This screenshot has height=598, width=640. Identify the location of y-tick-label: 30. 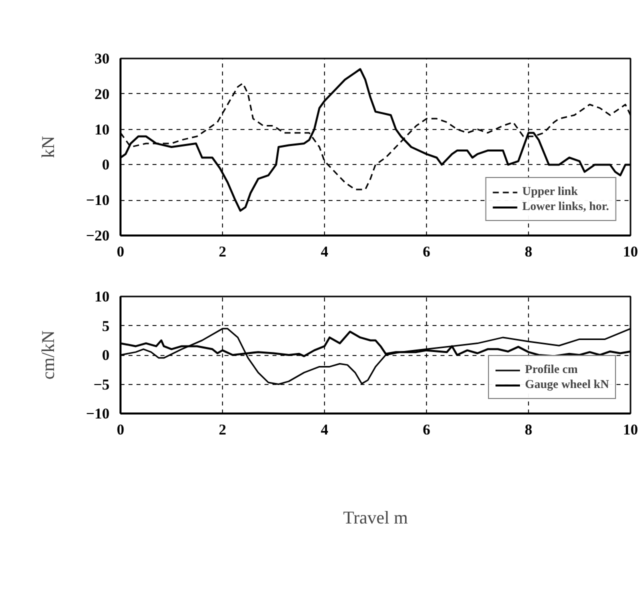
(102, 60).